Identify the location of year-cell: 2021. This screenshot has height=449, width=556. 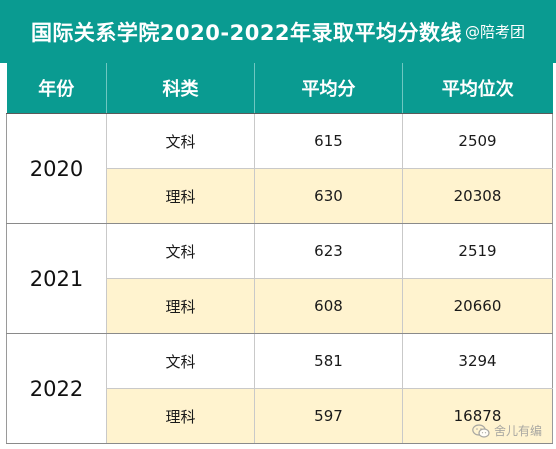
(56, 278).